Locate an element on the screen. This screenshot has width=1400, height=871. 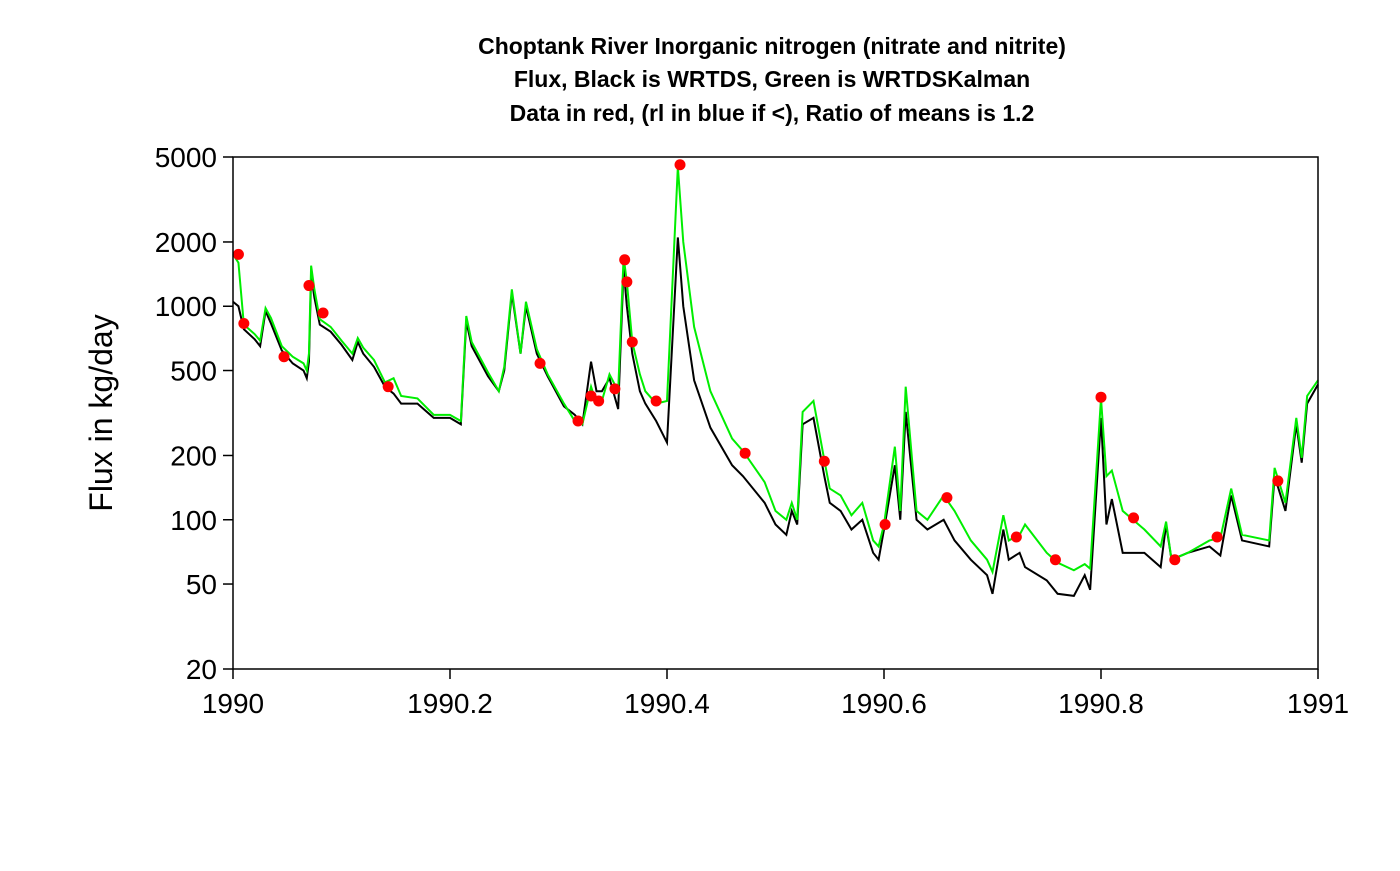
y-tick-label: 200 is located at coordinates (193, 455).